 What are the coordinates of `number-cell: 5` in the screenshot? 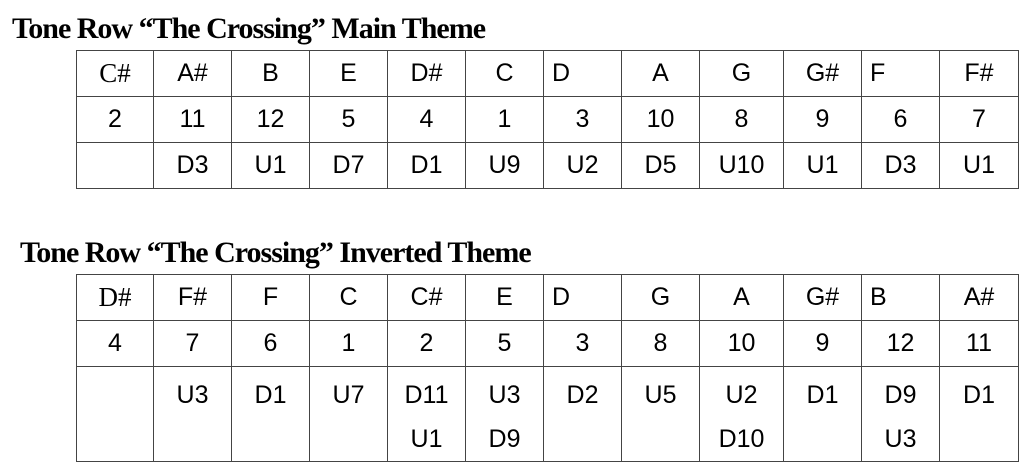 It's located at (348, 119).